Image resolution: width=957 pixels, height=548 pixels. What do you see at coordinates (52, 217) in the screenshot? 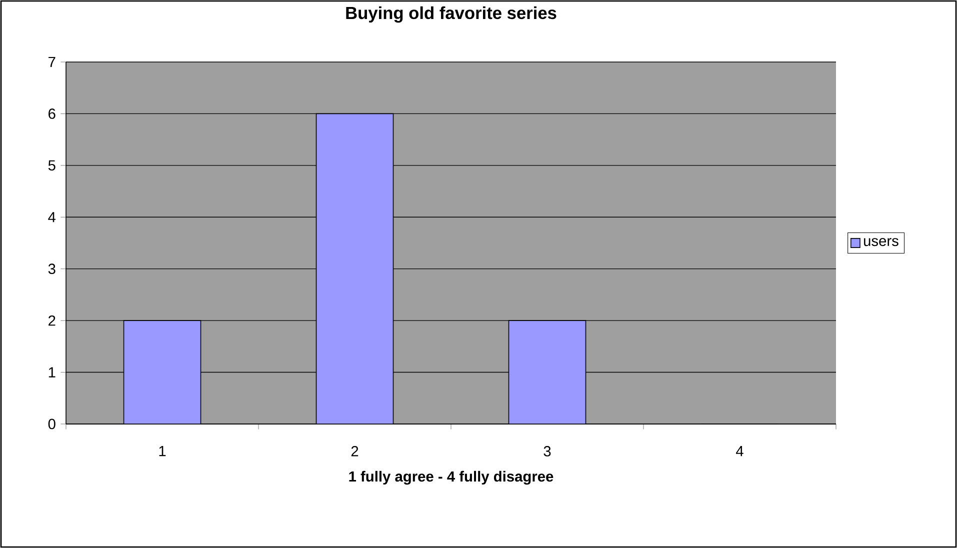
I see `y-tick-label: 4` at bounding box center [52, 217].